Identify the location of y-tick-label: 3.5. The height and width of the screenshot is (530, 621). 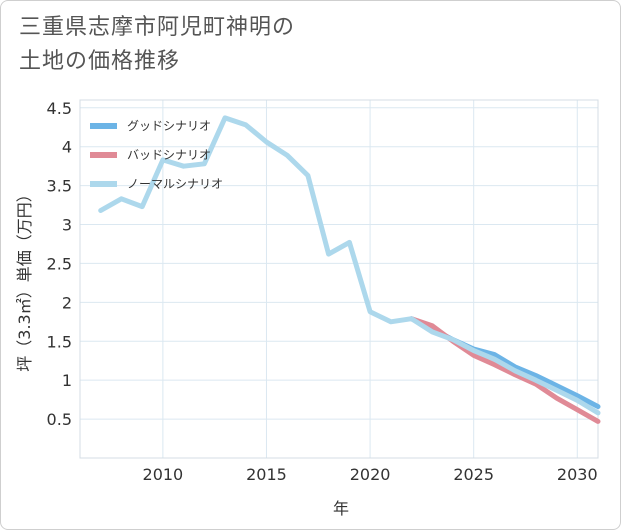
(59, 186).